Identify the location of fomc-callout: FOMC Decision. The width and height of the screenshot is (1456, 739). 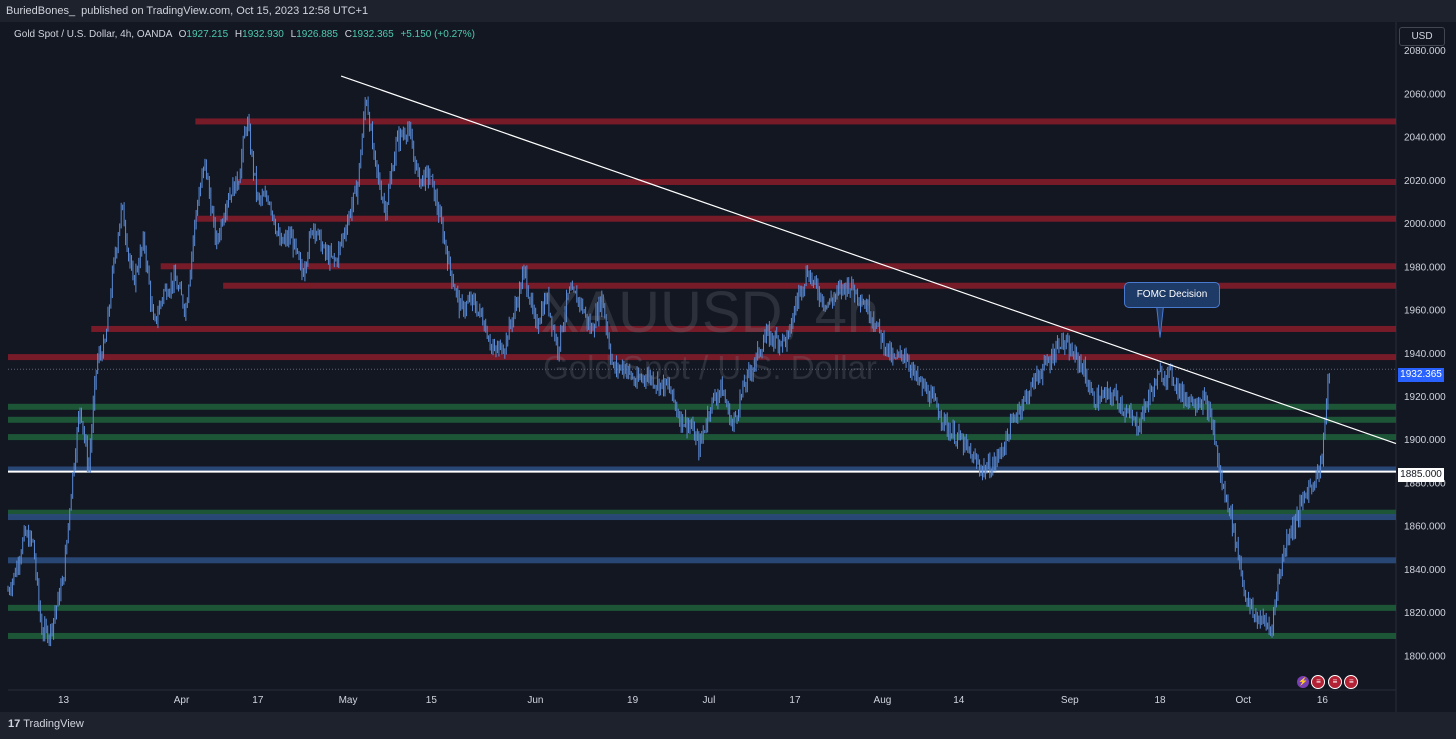
(1172, 295).